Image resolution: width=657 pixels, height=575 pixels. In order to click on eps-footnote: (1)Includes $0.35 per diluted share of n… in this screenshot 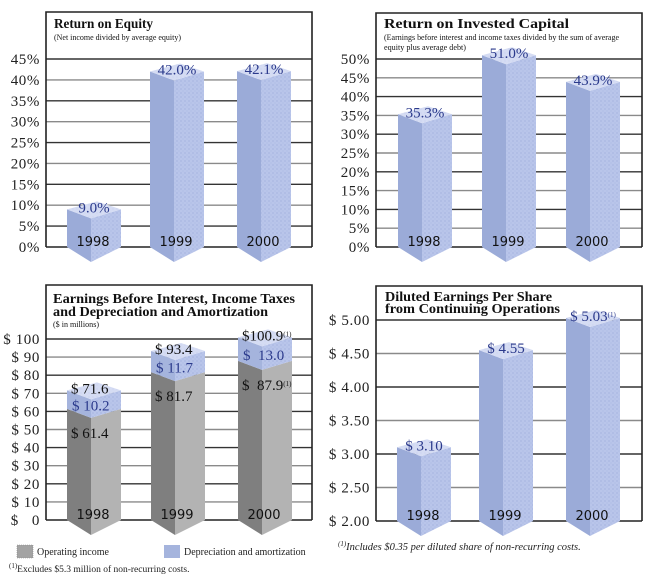, I will do `click(459, 546)`.